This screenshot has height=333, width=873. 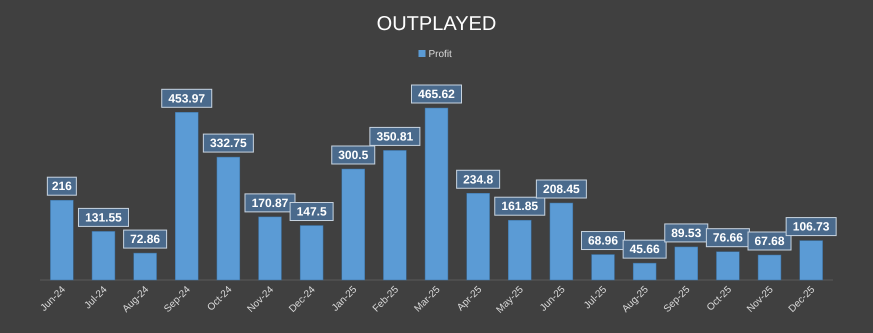 I want to click on data-label: 216, so click(x=62, y=186).